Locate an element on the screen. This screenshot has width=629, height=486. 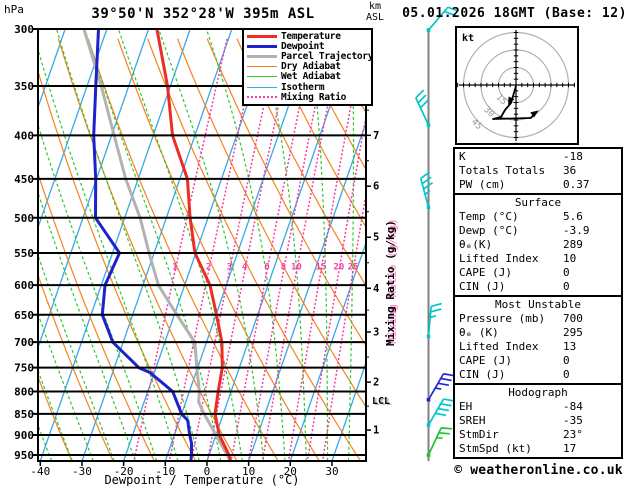
hodograph-trace is located at coordinates (514, 102).